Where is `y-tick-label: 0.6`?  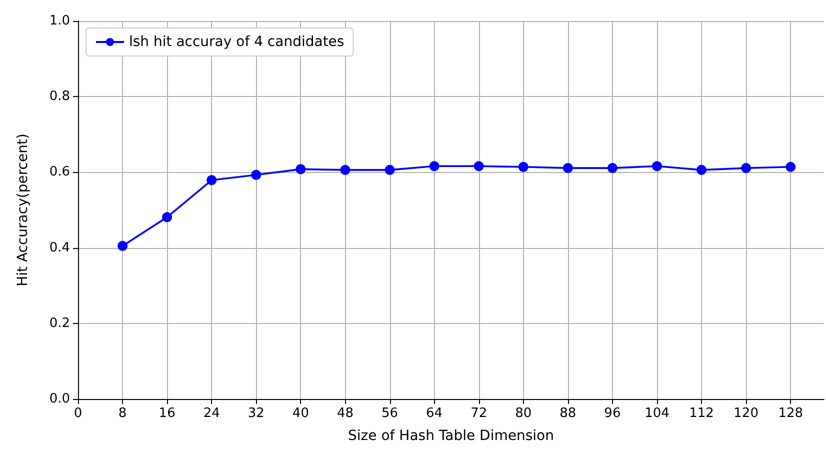
y-tick-label: 0.6 is located at coordinates (59, 172).